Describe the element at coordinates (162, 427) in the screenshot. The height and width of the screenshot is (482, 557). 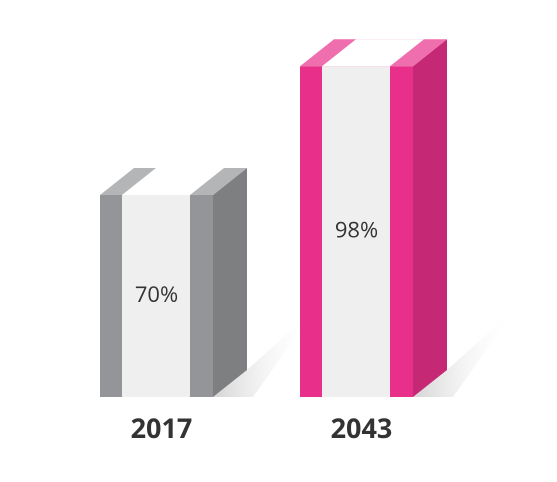
I see `x-tick-label: 2017` at that location.